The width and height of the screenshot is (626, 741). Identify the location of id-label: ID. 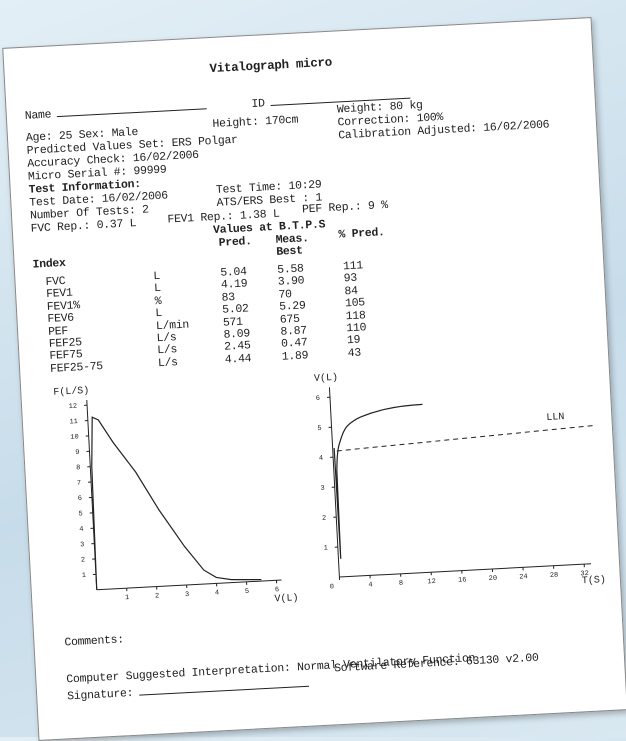
(258, 104).